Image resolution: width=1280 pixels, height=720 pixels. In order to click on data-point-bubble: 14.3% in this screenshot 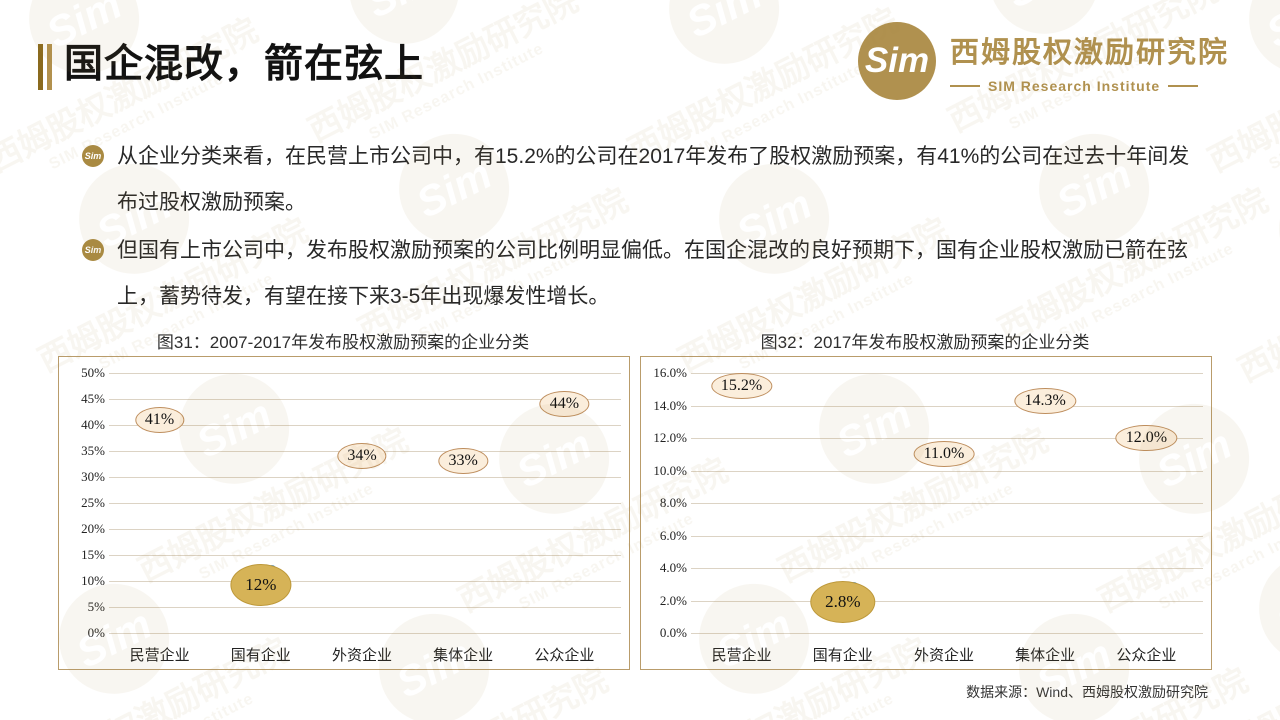, I will do `click(1045, 400)`.